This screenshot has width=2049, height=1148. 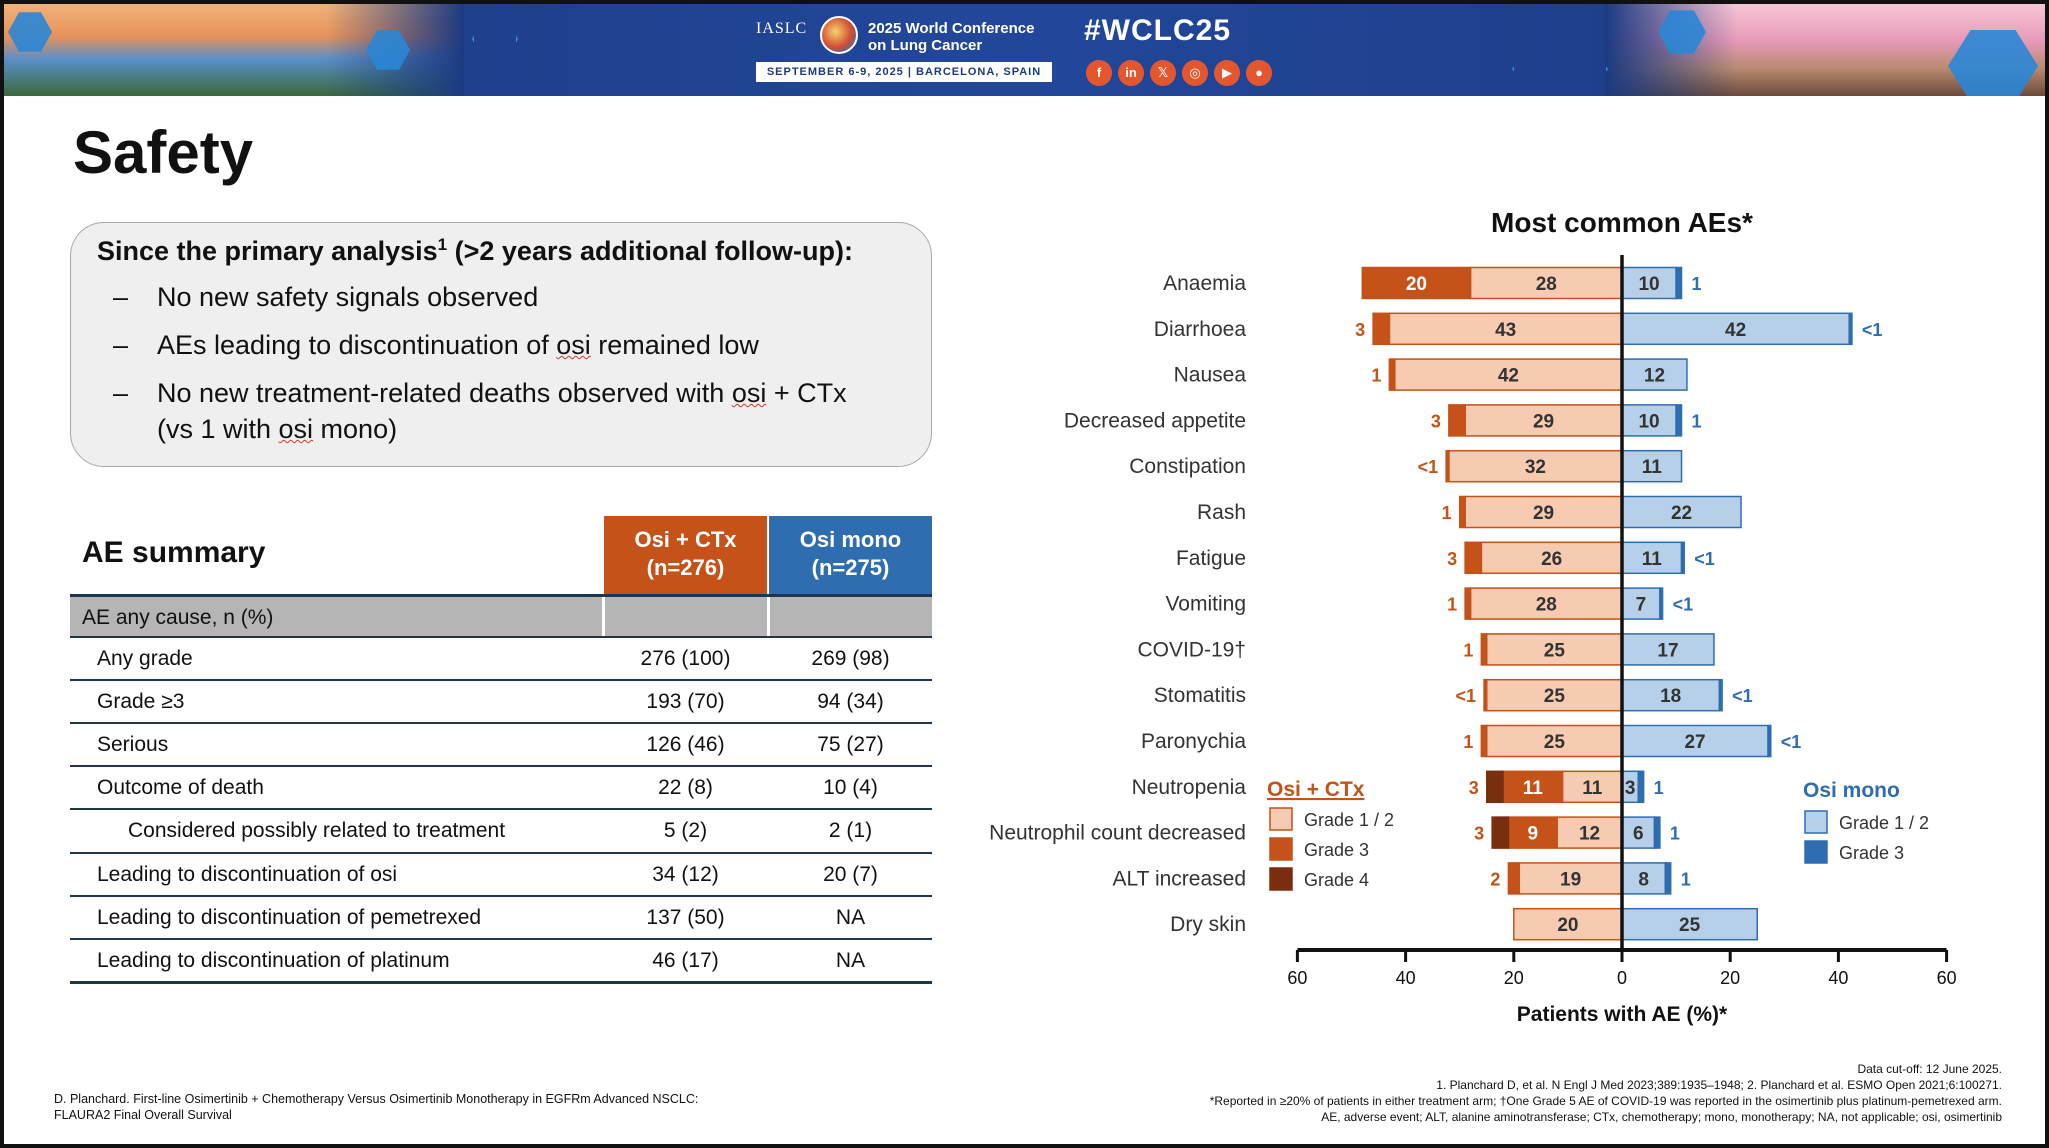 I want to click on data-label-osi-ctx-grade12: 29, so click(x=1543, y=513).